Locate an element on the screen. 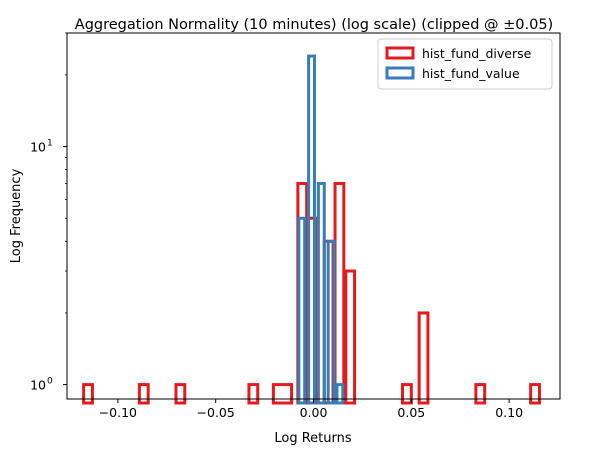 Image resolution: width=596 pixels, height=455 pixels. legend: hist_fund_diverse hist_fund_value is located at coordinates (465, 64).